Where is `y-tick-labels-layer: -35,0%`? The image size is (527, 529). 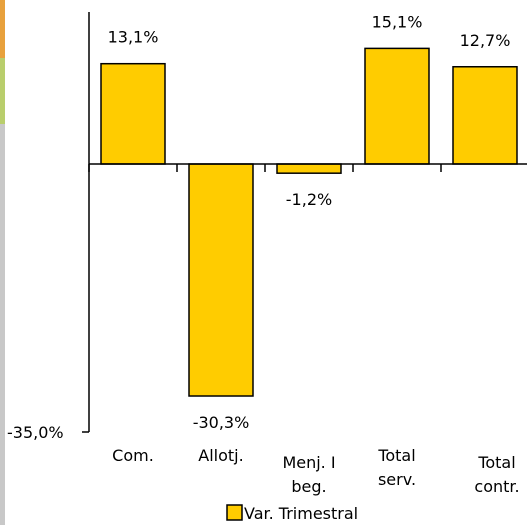 y-tick-labels-layer: -35,0% is located at coordinates (35, 432).